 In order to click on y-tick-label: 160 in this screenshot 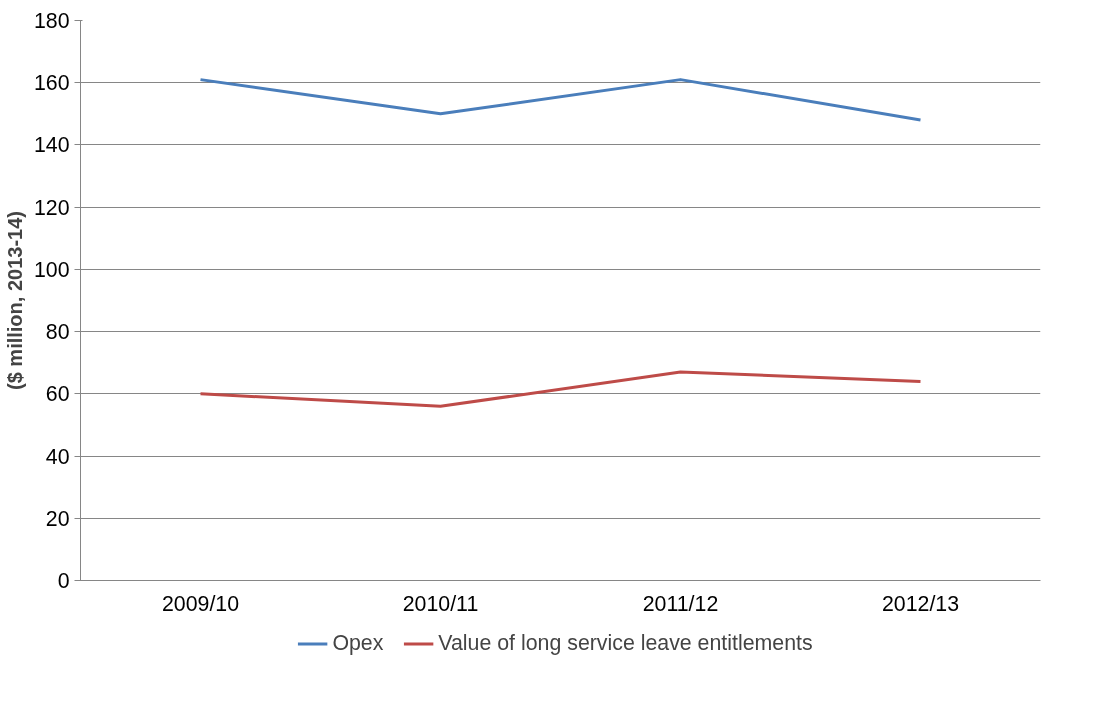, I will do `click(51, 83)`.